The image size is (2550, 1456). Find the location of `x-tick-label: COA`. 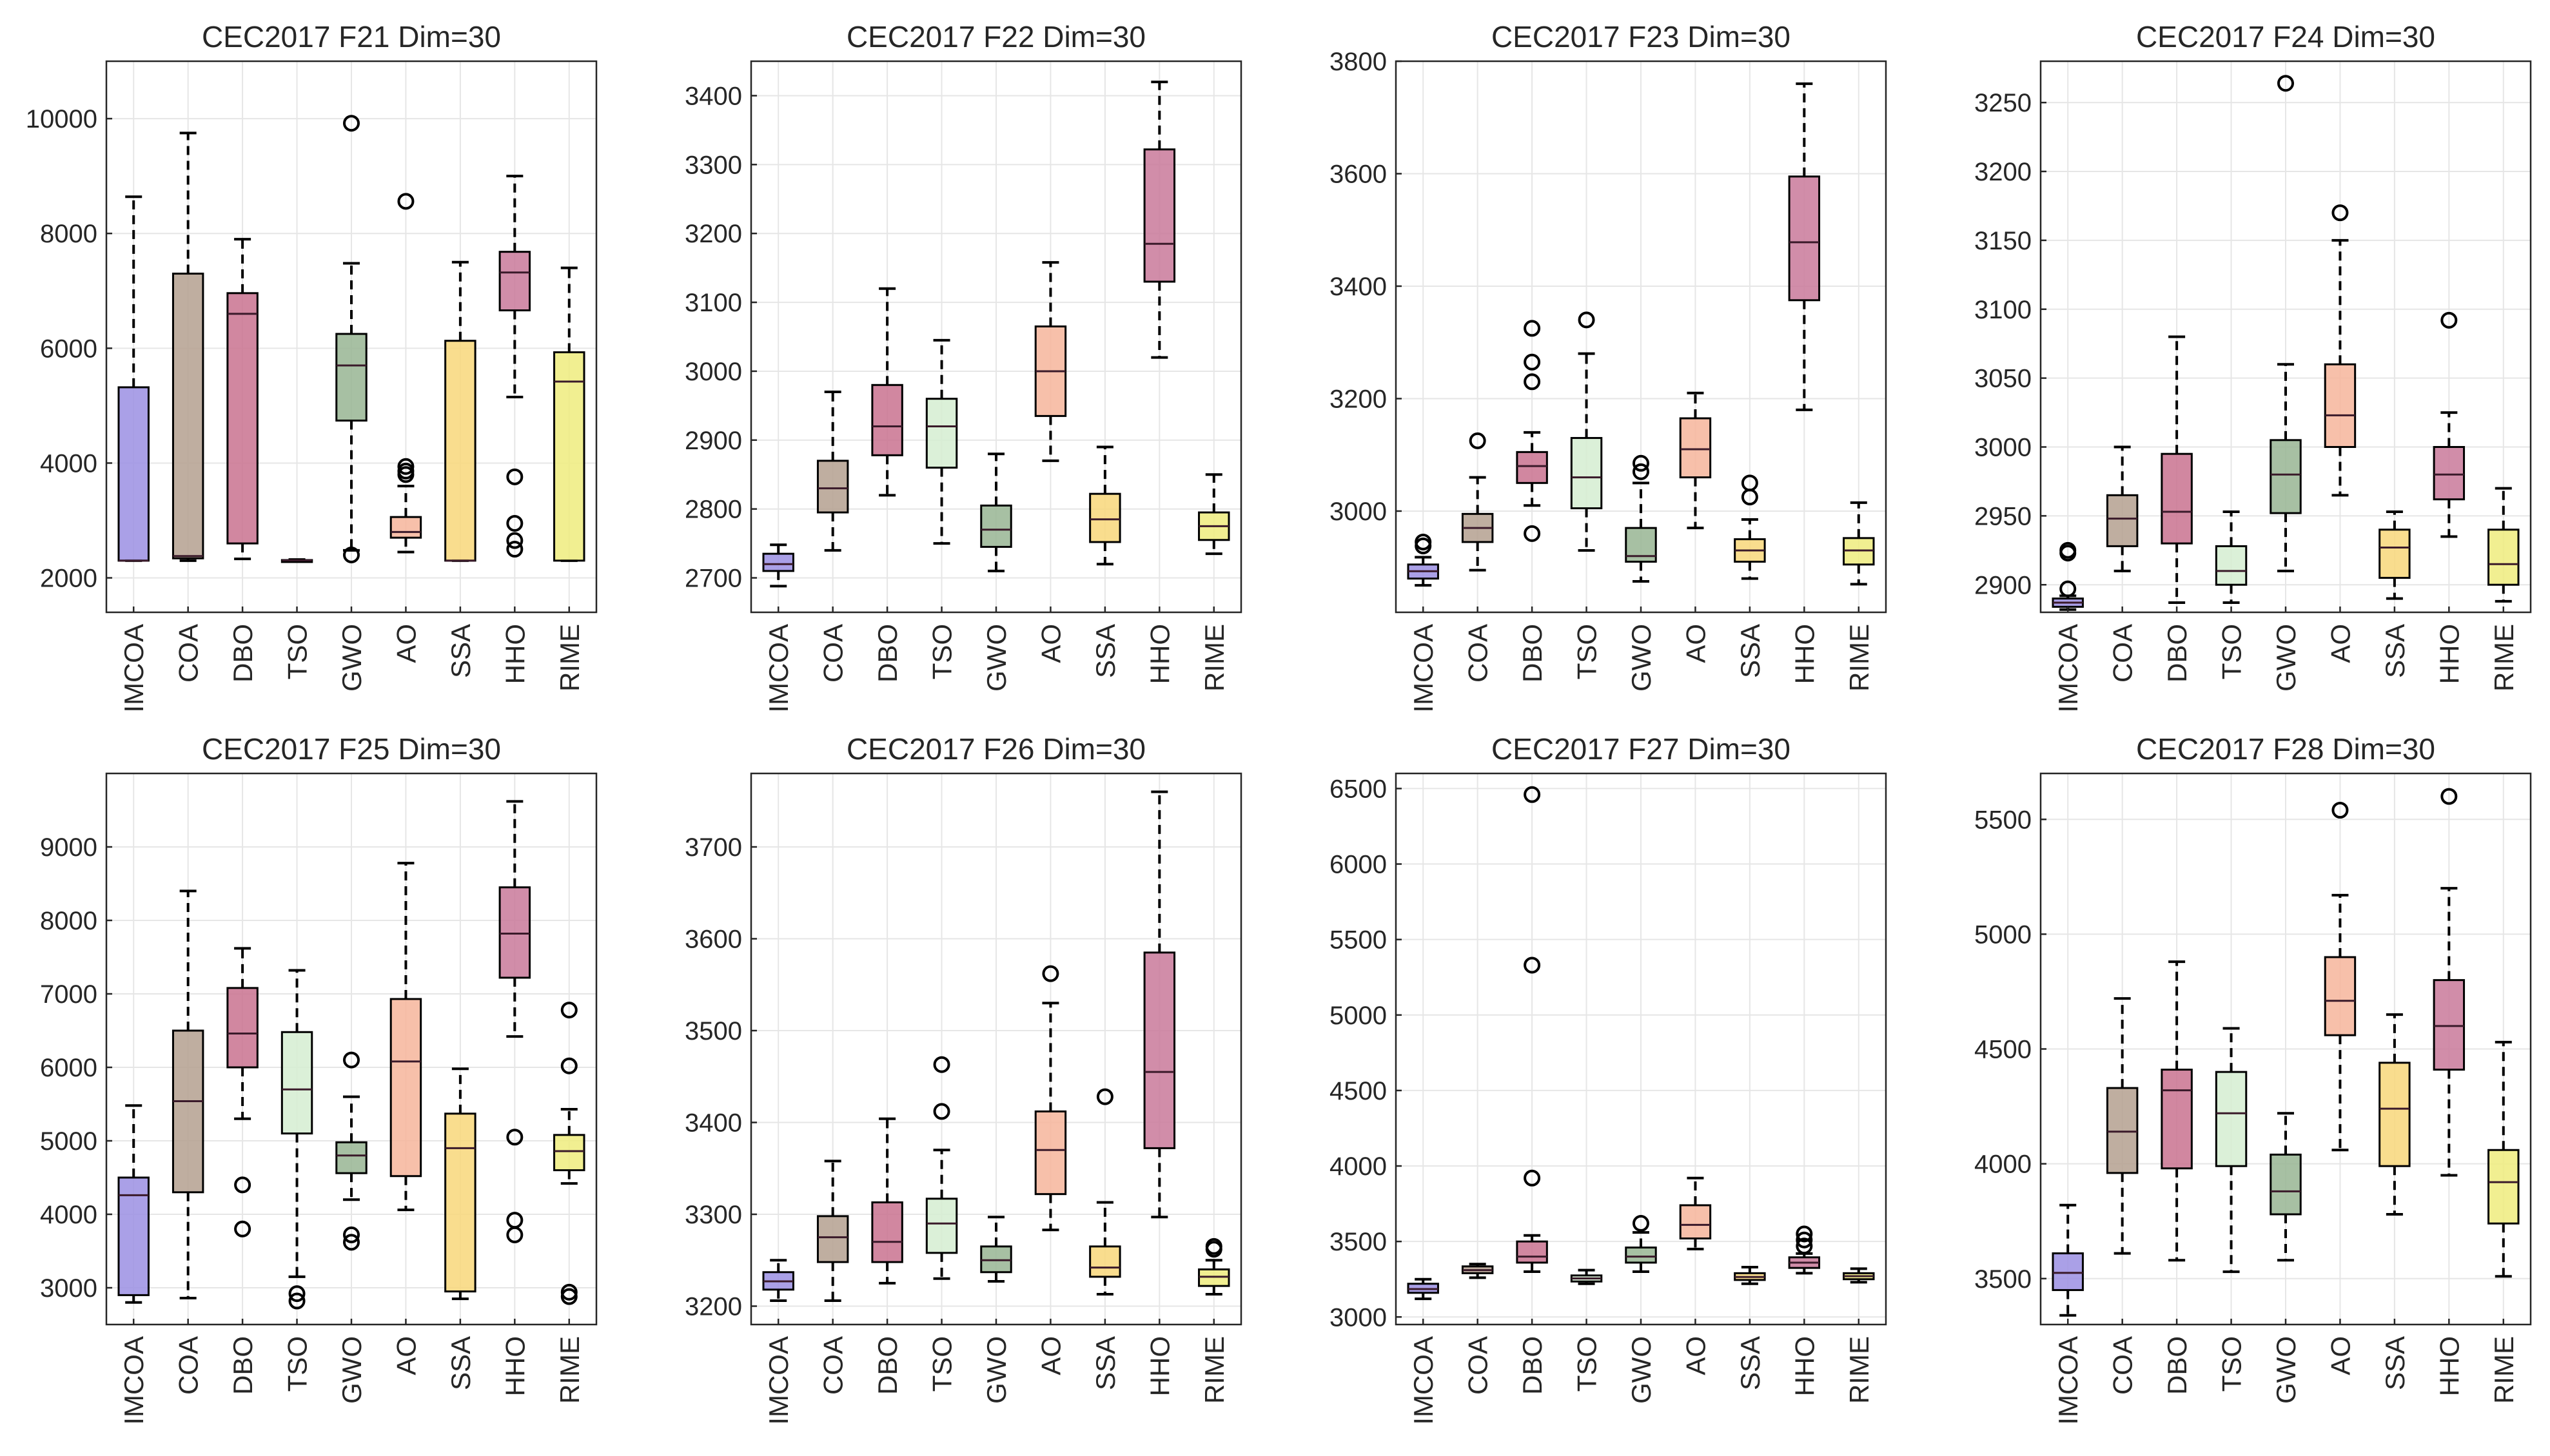

x-tick-label: COA is located at coordinates (2123, 653).